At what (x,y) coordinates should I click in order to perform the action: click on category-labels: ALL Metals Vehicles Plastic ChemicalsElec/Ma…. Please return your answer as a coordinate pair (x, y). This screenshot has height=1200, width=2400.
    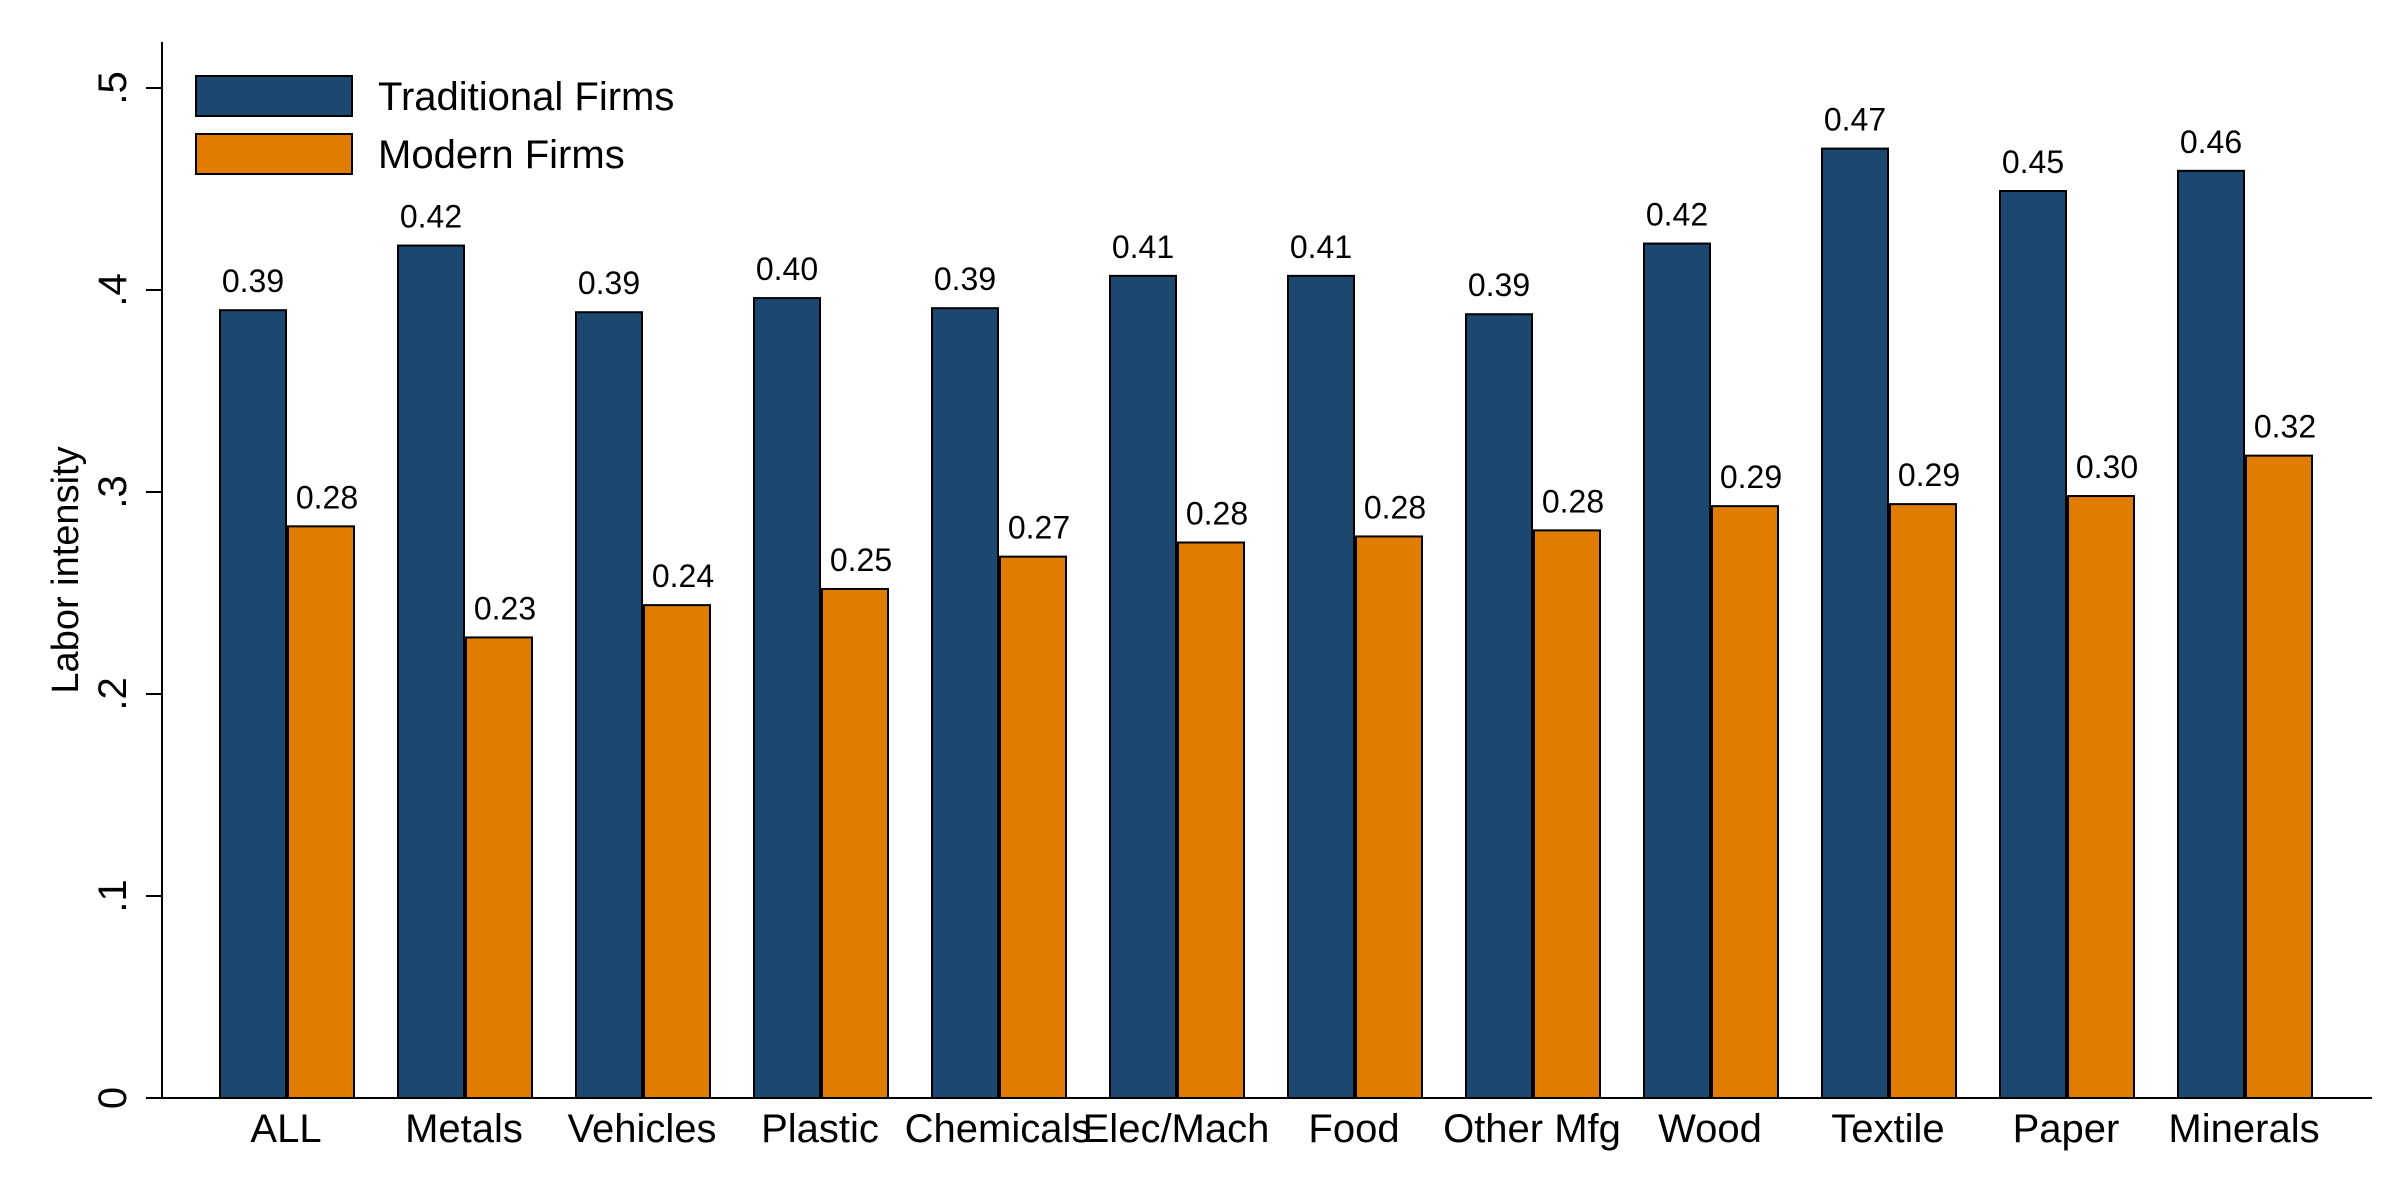
    Looking at the image, I should click on (1284, 1129).